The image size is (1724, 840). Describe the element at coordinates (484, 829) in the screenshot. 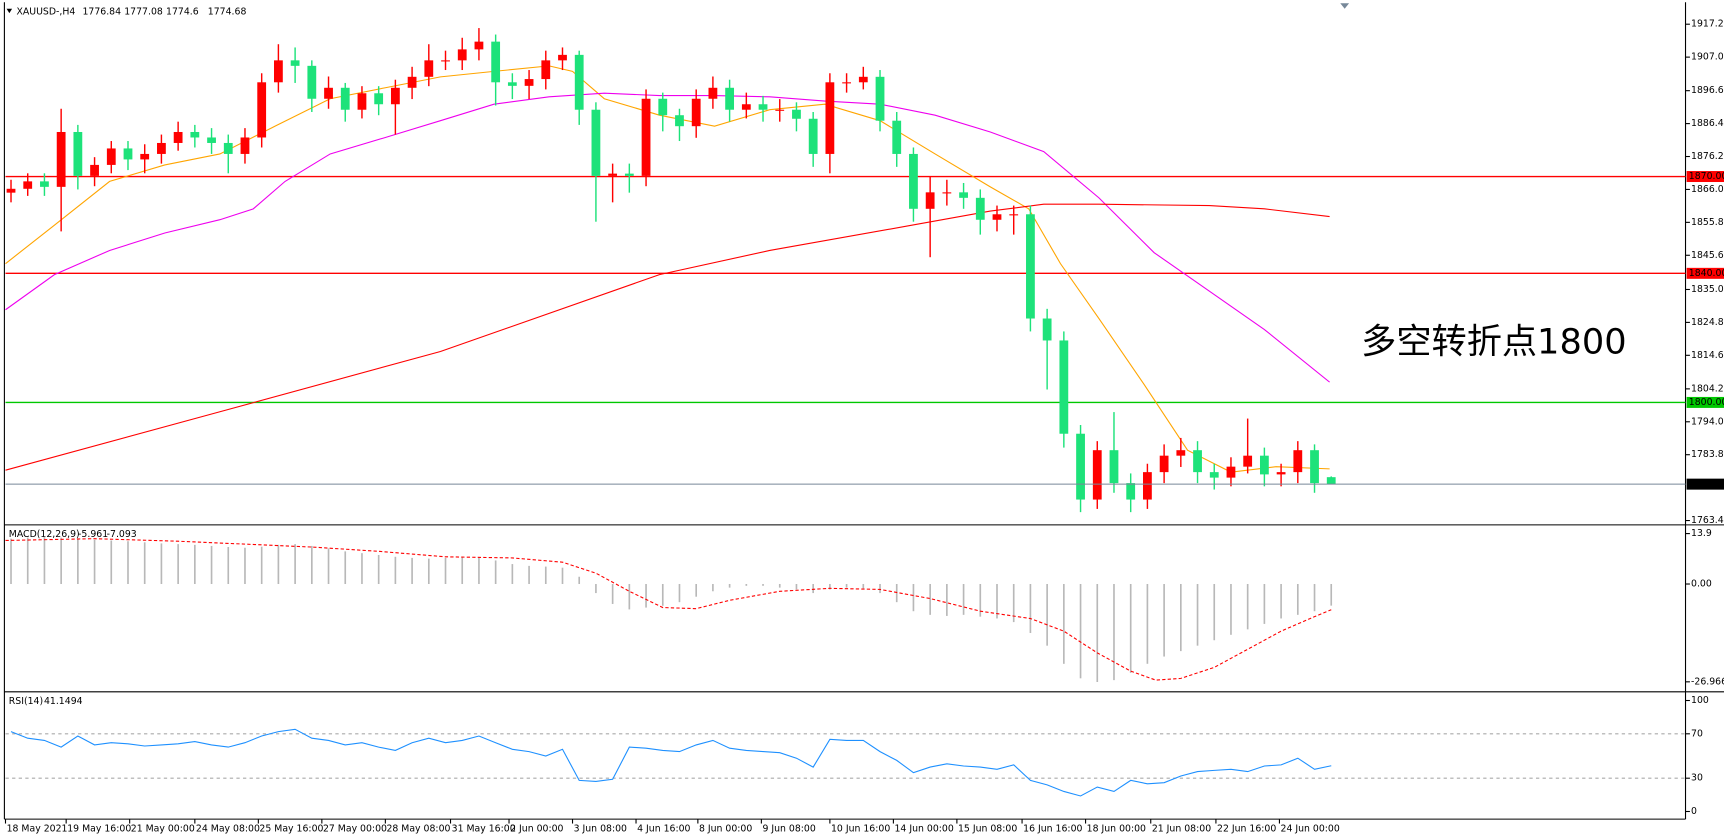

I see `x-tick-label: 31 May 16:00` at that location.